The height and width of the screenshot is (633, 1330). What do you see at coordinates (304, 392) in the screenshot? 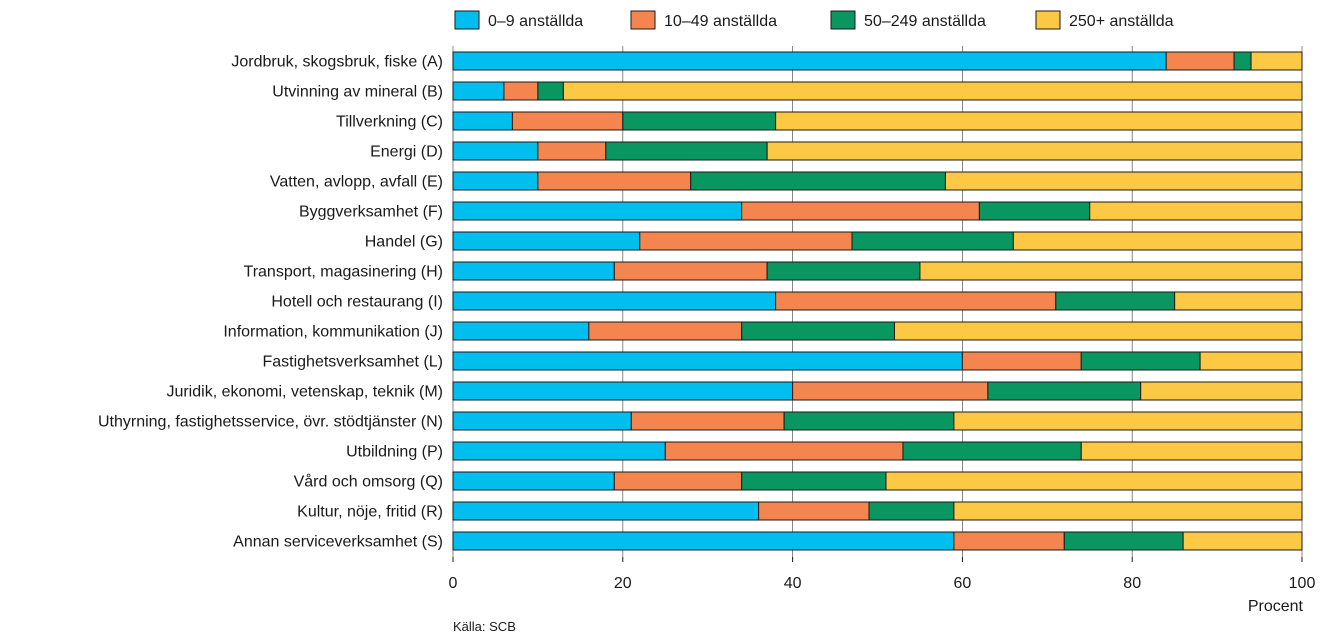
I see `category-label: Juridik, ekonomi, vetenskap, teknik (M)` at bounding box center [304, 392].